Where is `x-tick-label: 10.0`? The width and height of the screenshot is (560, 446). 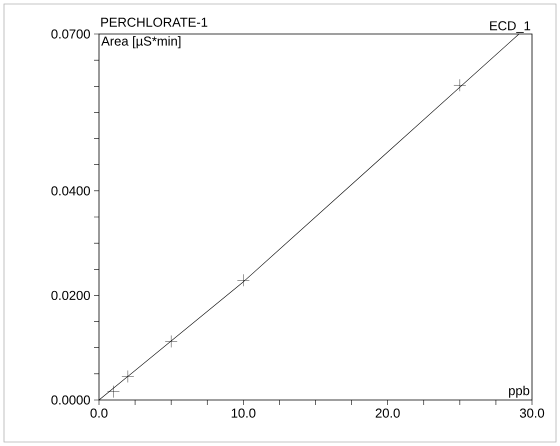
x-tick-label: 10.0 is located at coordinates (244, 413).